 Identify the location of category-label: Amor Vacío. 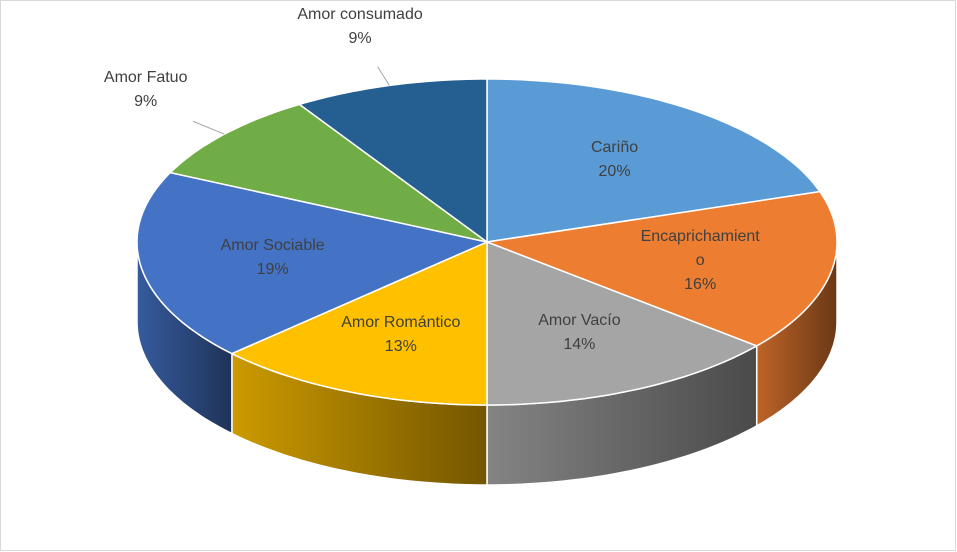
(579, 321).